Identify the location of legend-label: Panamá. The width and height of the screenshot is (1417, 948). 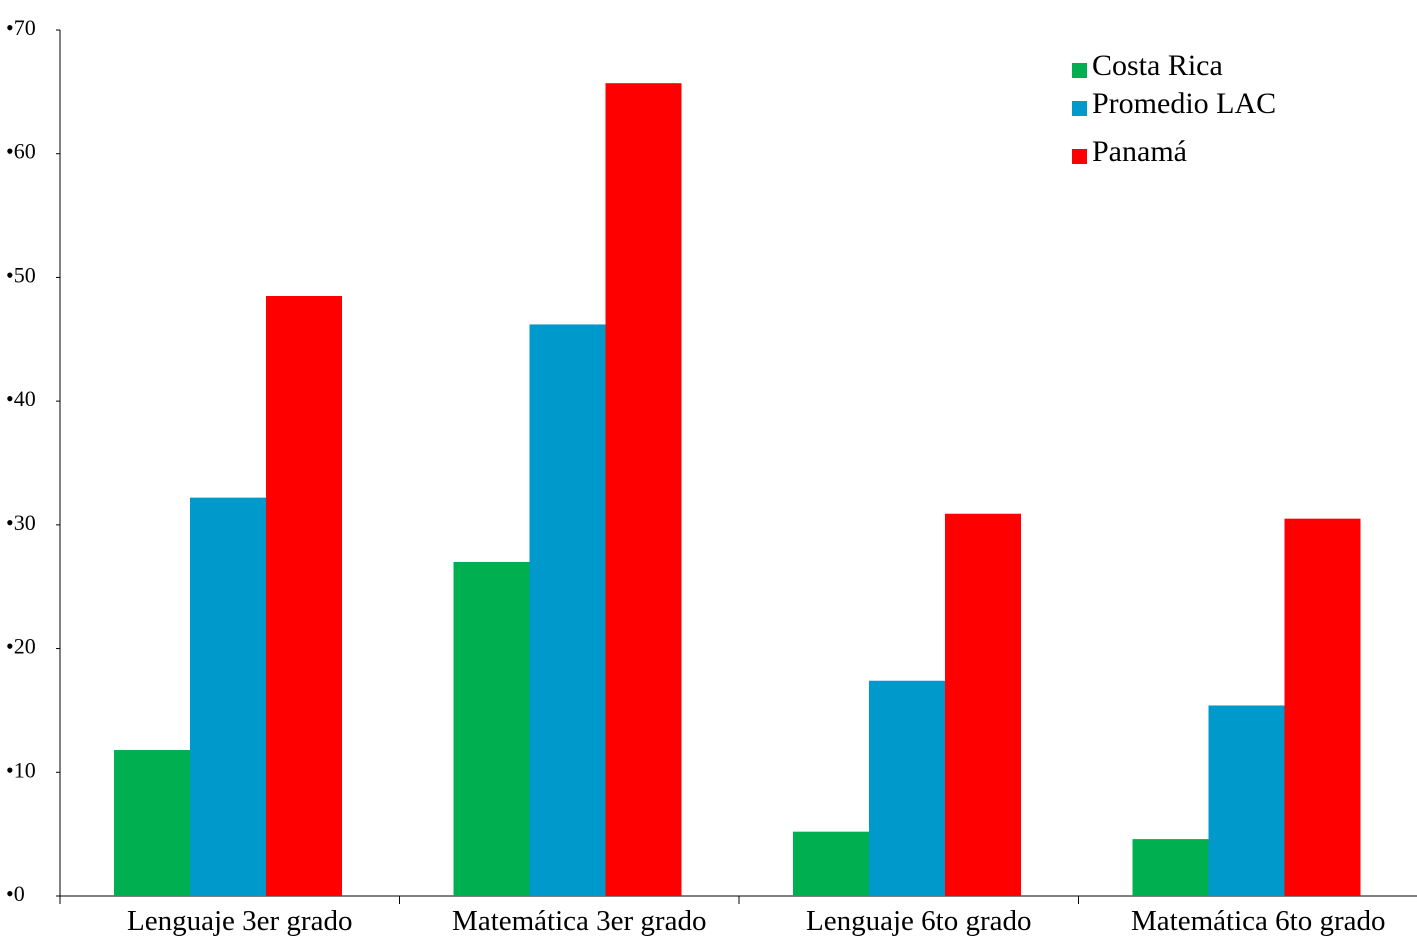
(1139, 151).